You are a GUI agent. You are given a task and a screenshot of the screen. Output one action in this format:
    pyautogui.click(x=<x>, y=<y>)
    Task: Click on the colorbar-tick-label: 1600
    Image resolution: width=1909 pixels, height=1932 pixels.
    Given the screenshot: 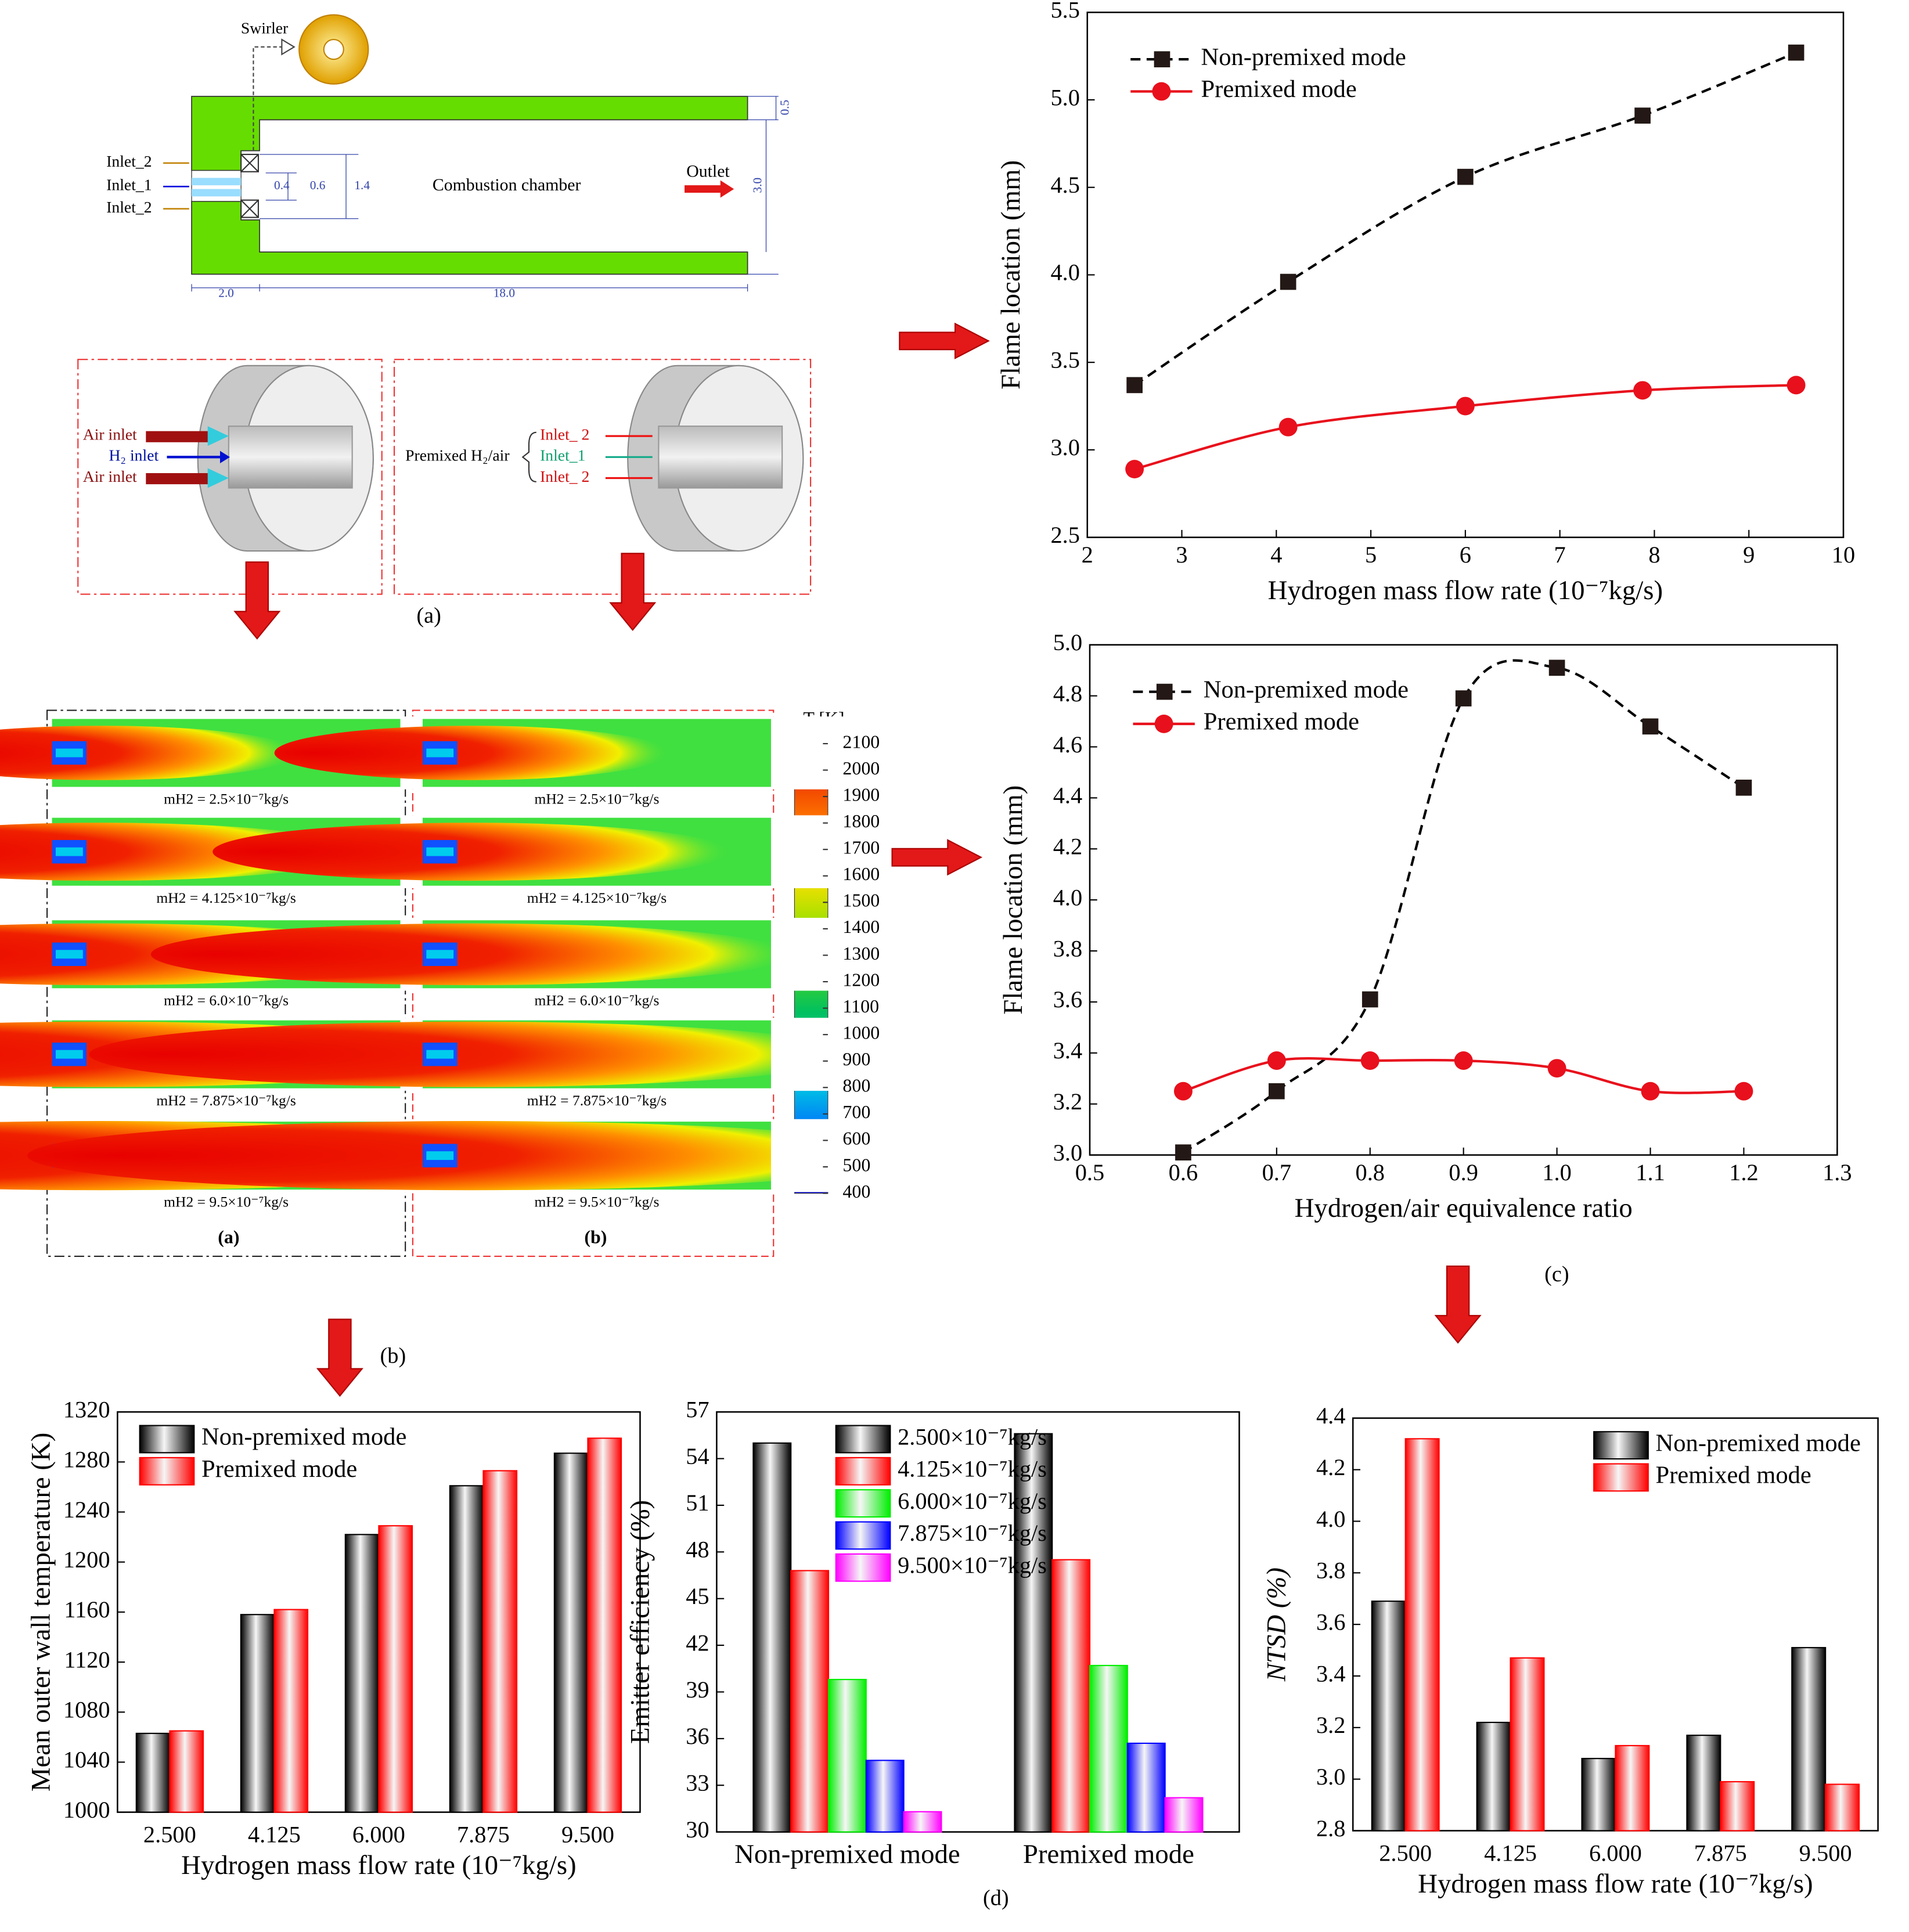 What is the action you would take?
    pyautogui.click(x=861, y=874)
    